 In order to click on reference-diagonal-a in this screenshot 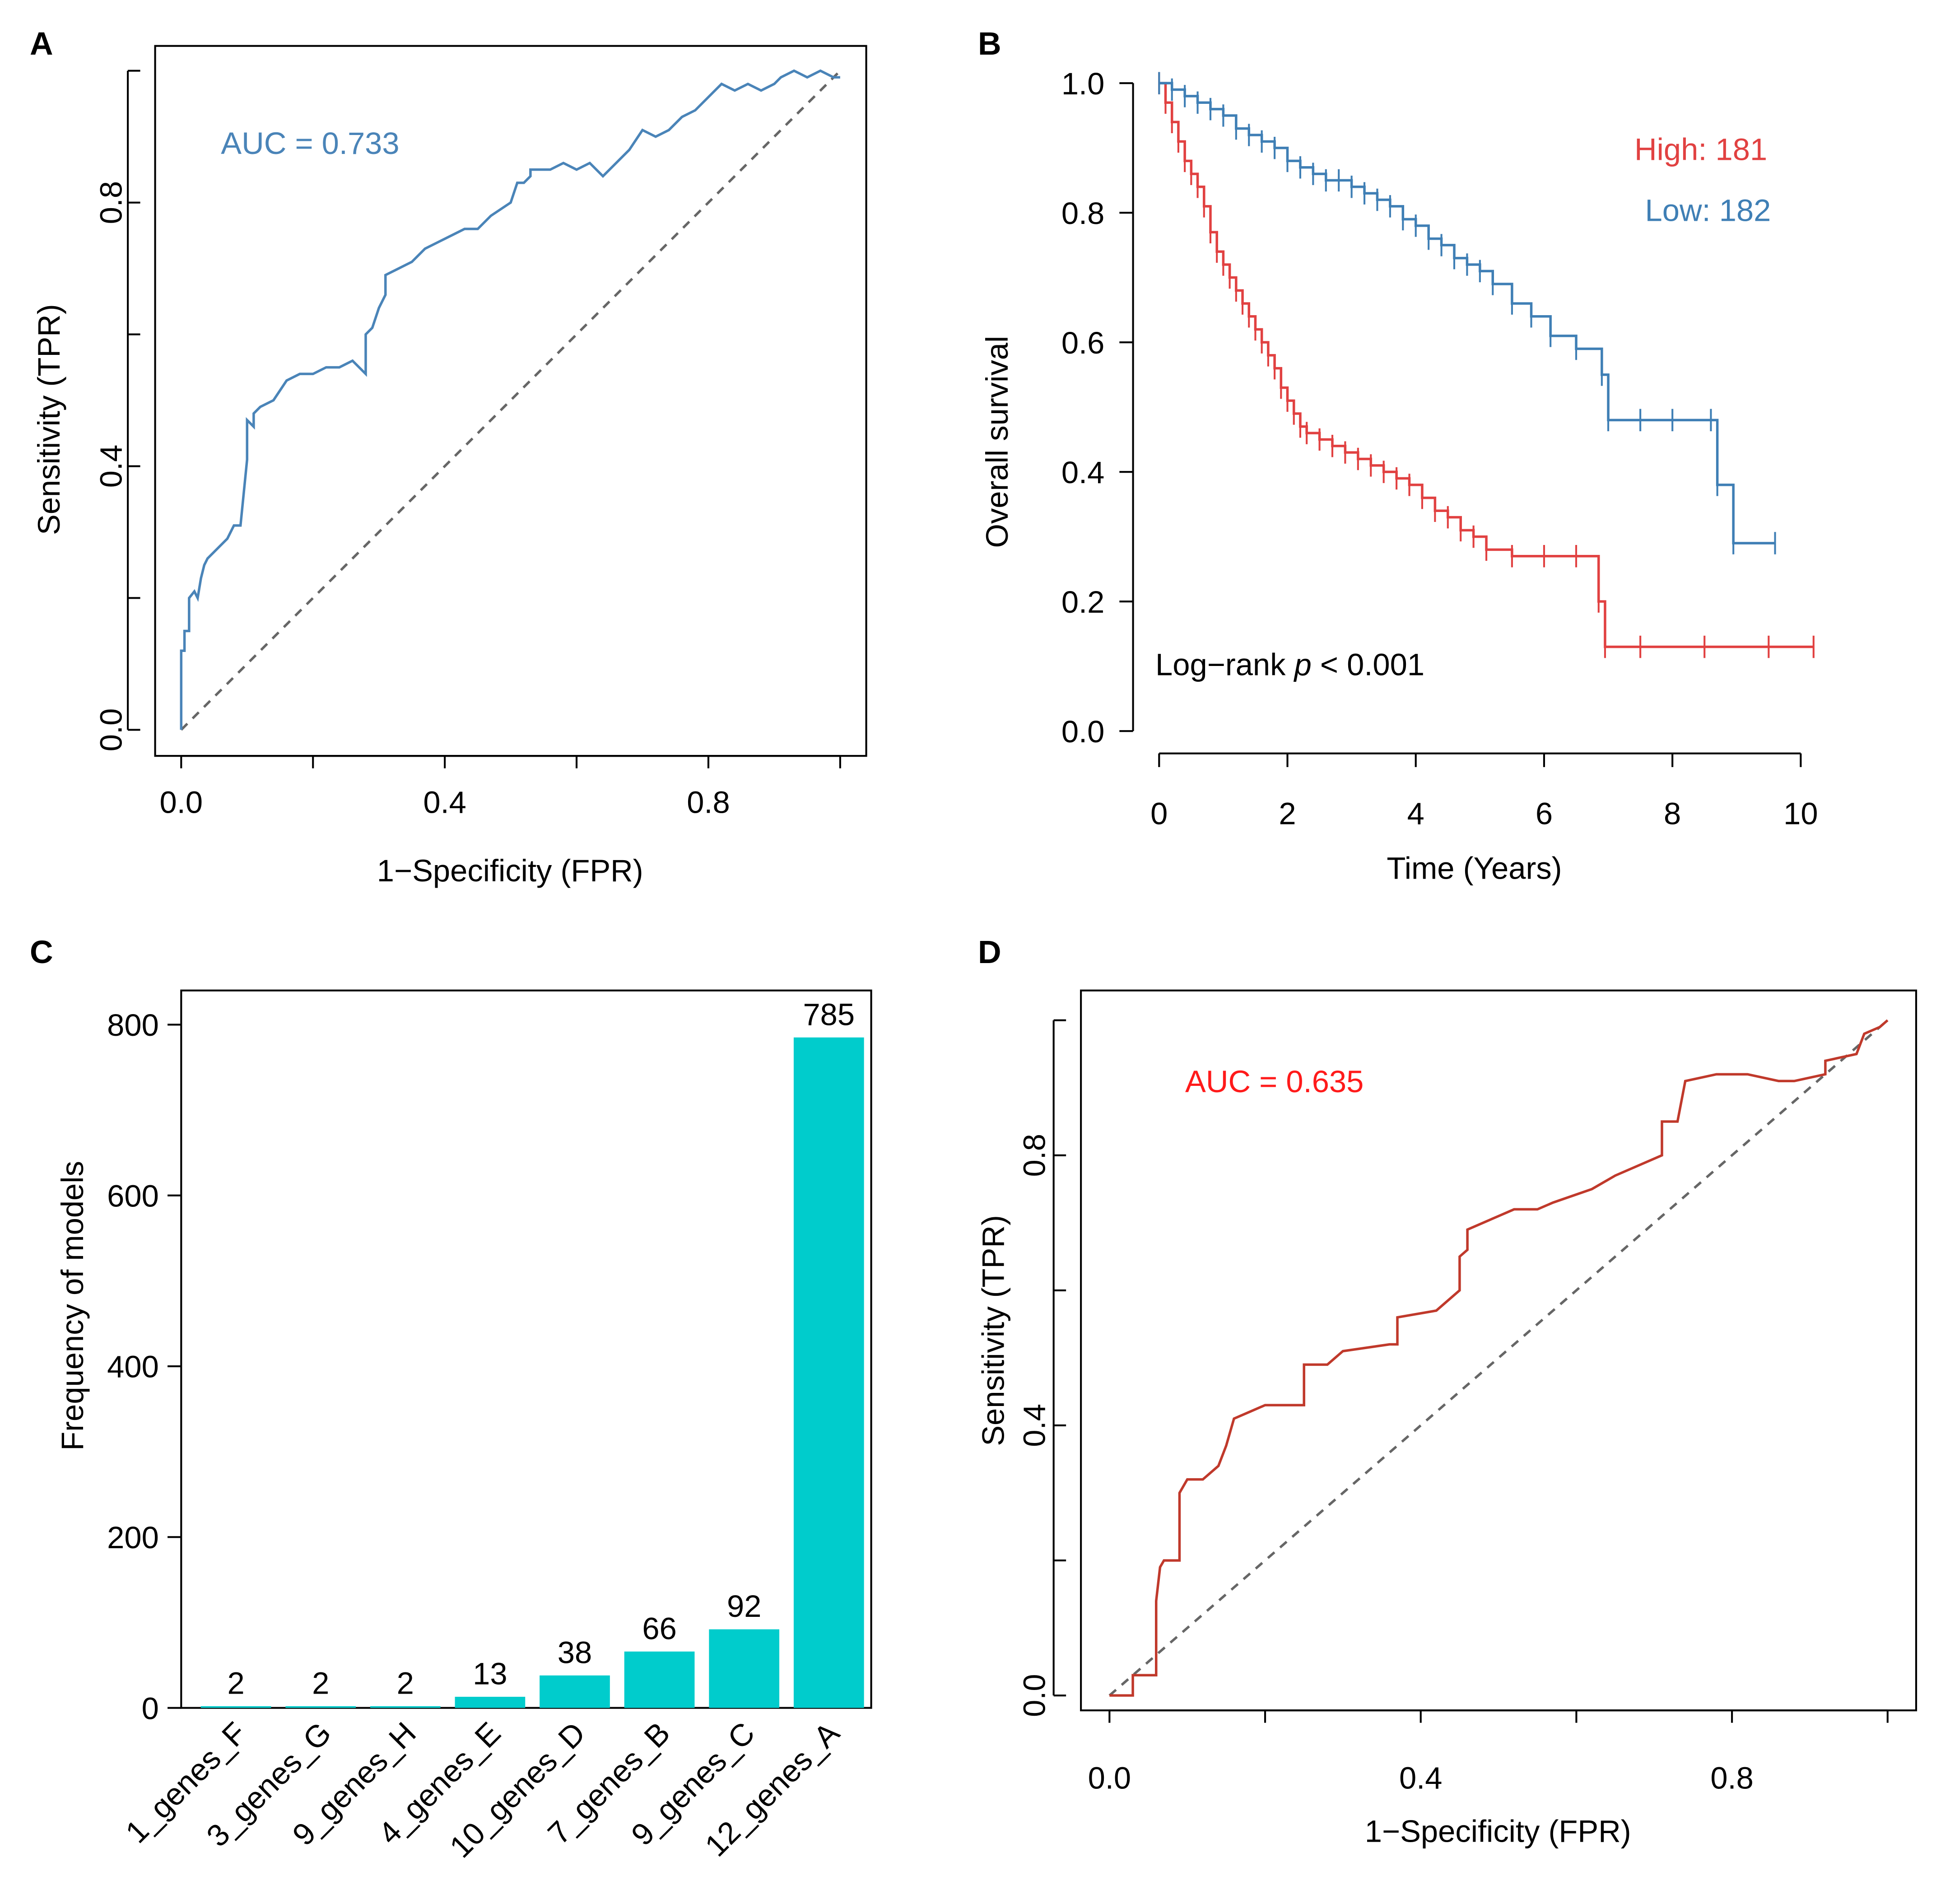, I will do `click(511, 400)`.